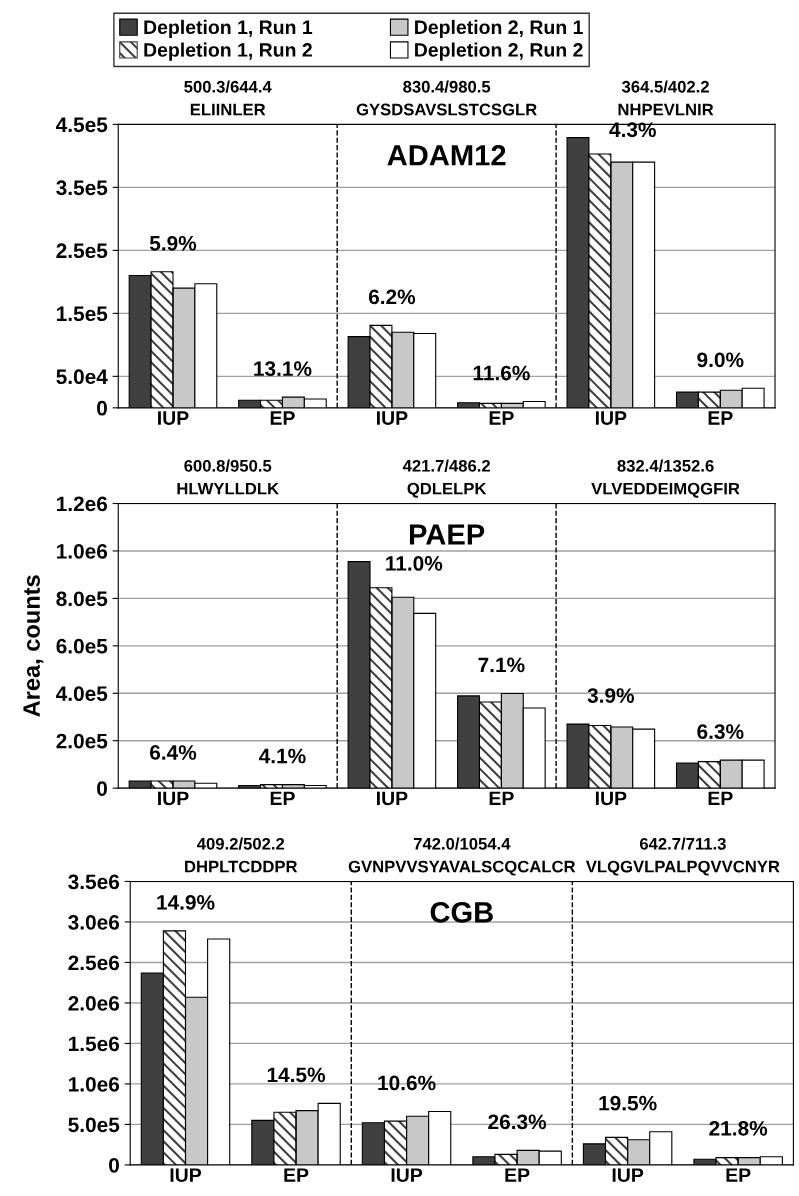 The image size is (799, 1196). I want to click on annotation: 21.8%, so click(738, 1128).